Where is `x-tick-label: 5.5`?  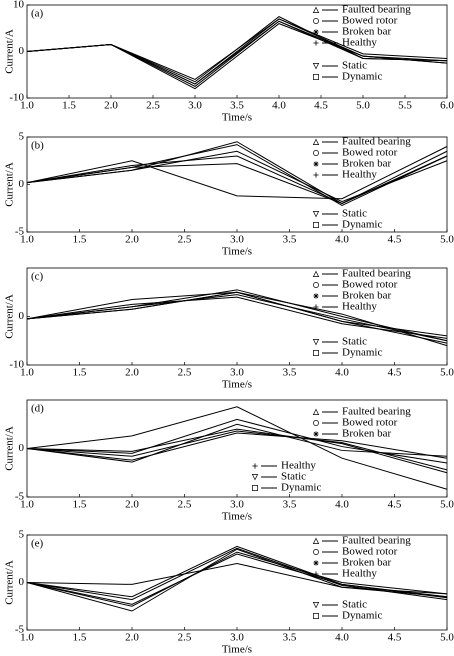
x-tick-label: 5.5 is located at coordinates (405, 106).